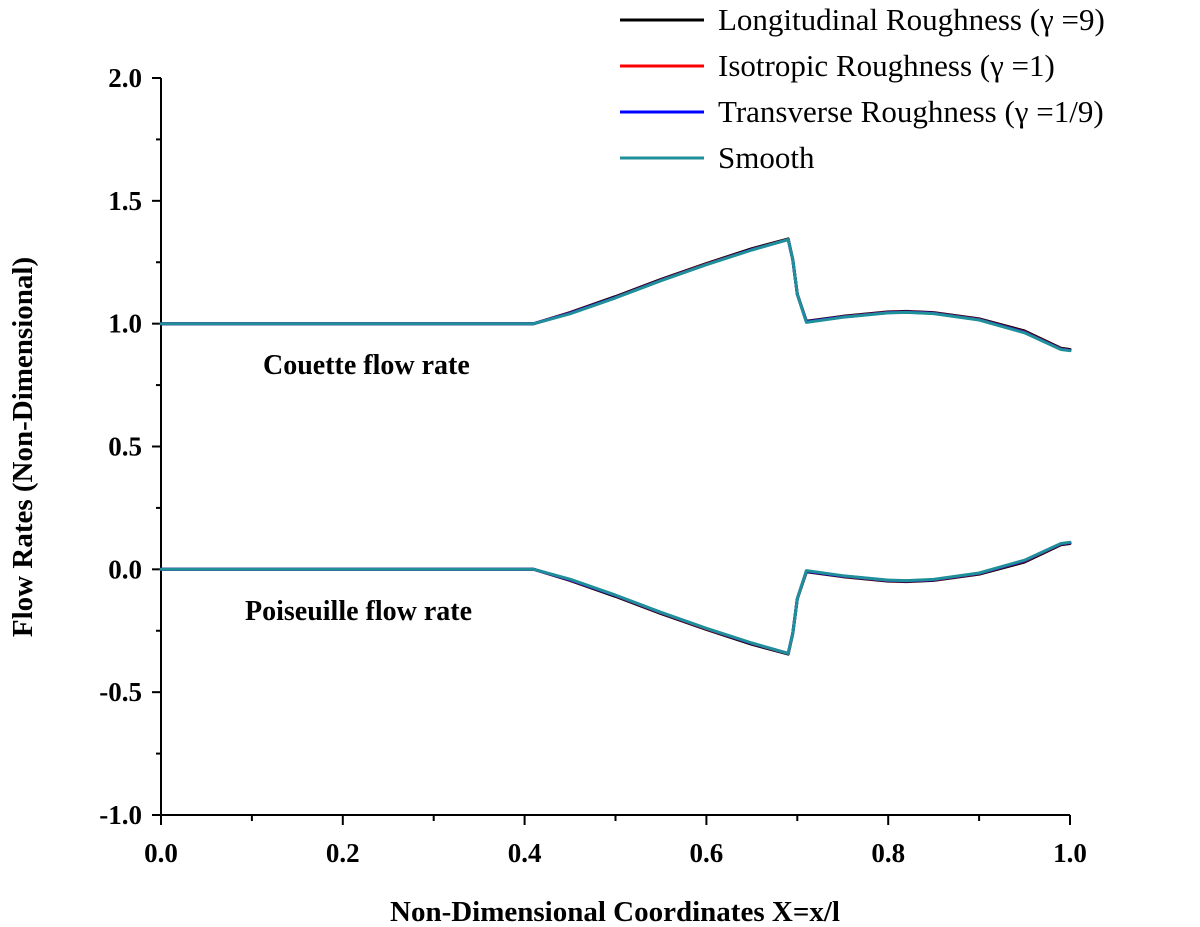  I want to click on y-tick-label: 0.5, so click(125, 447).